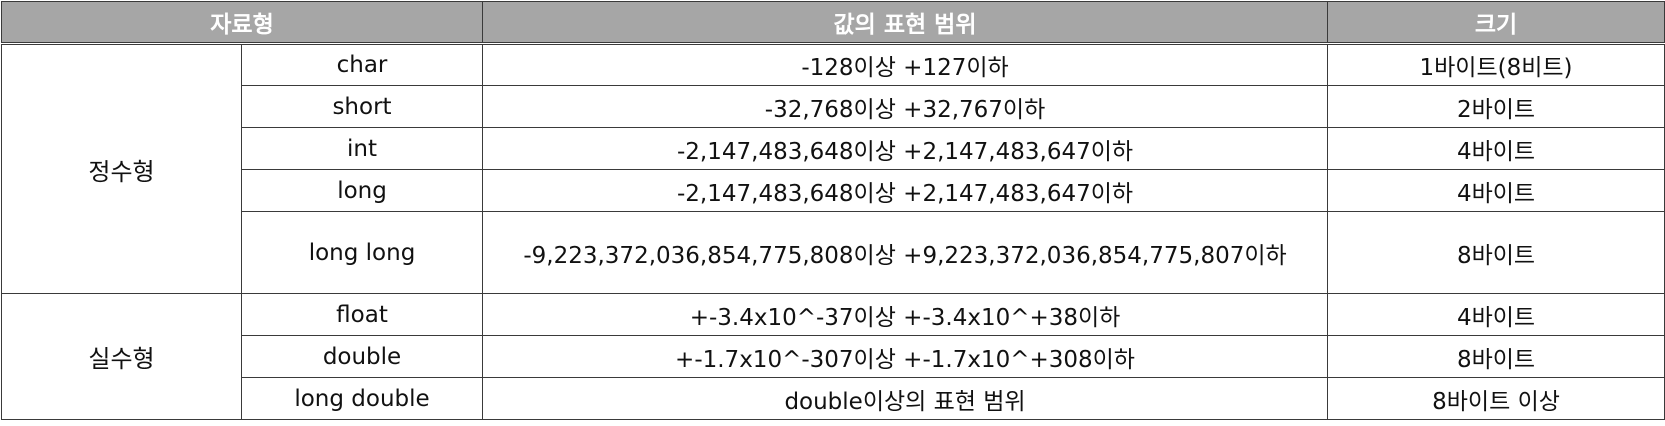 This screenshot has height=426, width=1665. I want to click on header-row: 자료형 값의 표현 범위 크기, so click(832, 23).